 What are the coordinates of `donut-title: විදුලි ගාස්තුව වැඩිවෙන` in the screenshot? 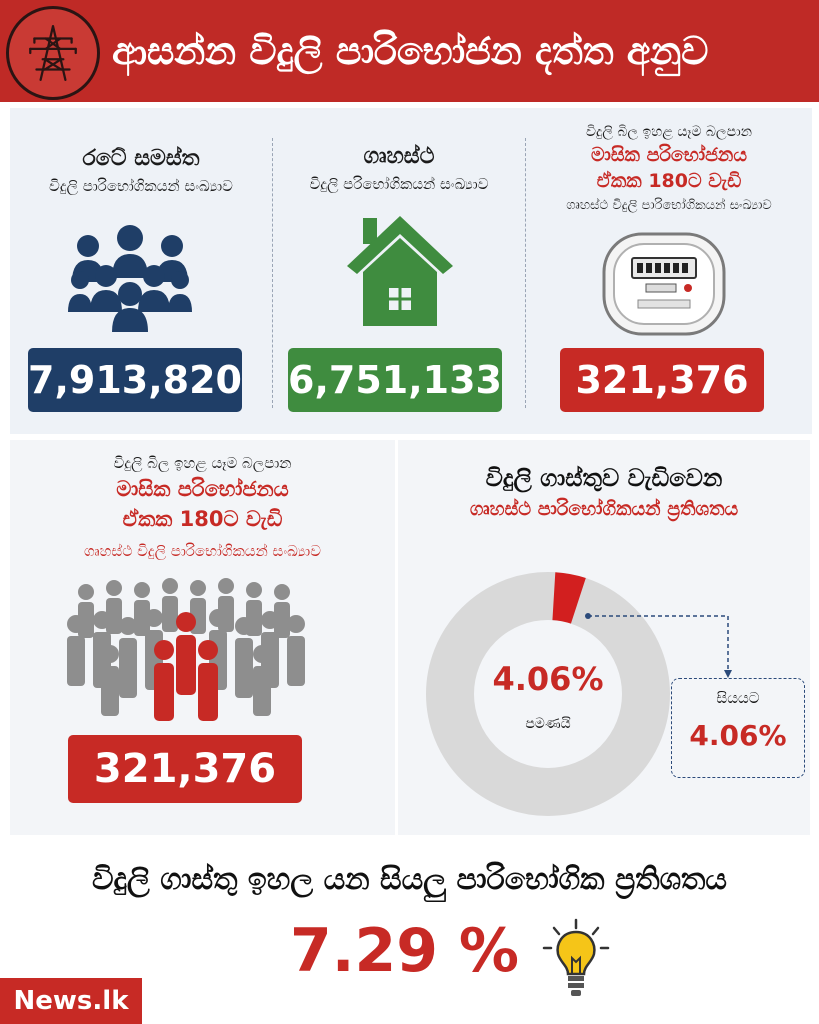 It's located at (604, 478).